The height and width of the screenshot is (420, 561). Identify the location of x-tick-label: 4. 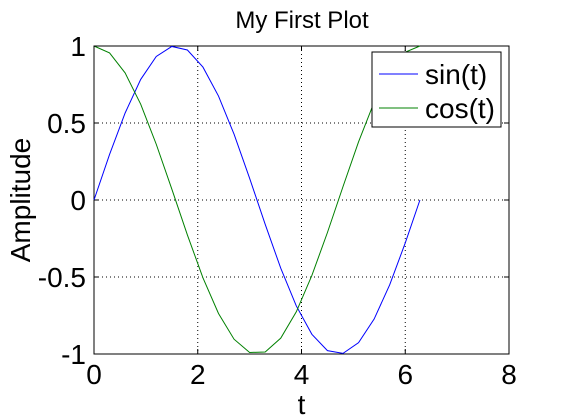
(302, 374).